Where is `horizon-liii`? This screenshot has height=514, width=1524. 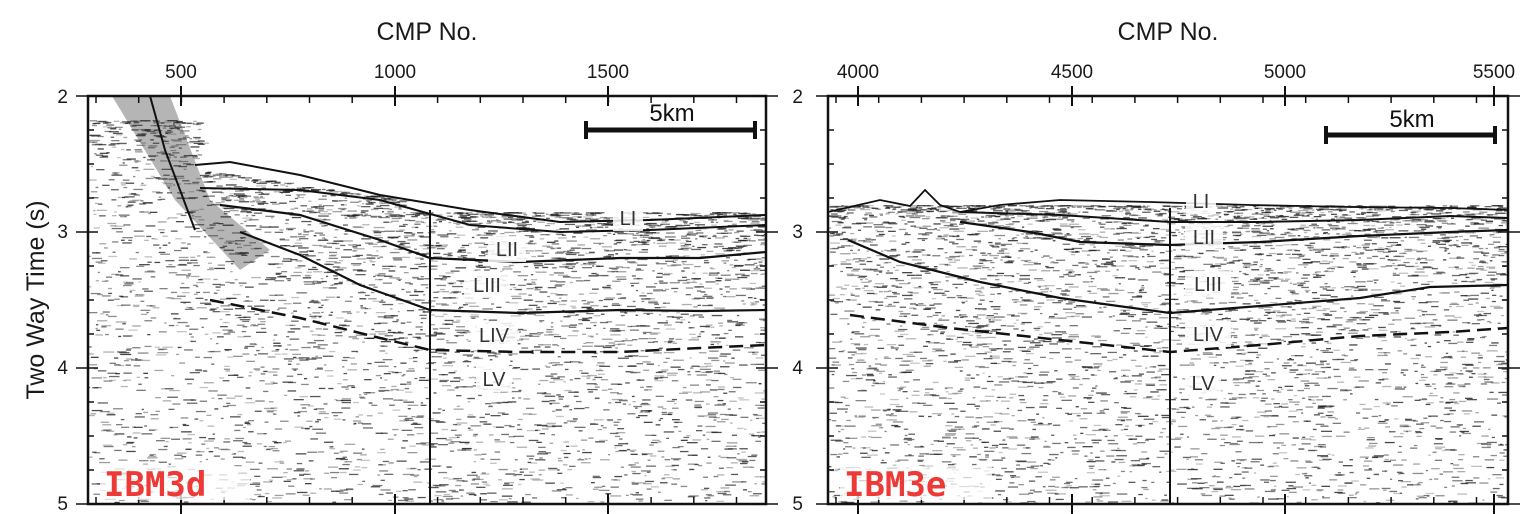
horizon-liii is located at coordinates (502, 272).